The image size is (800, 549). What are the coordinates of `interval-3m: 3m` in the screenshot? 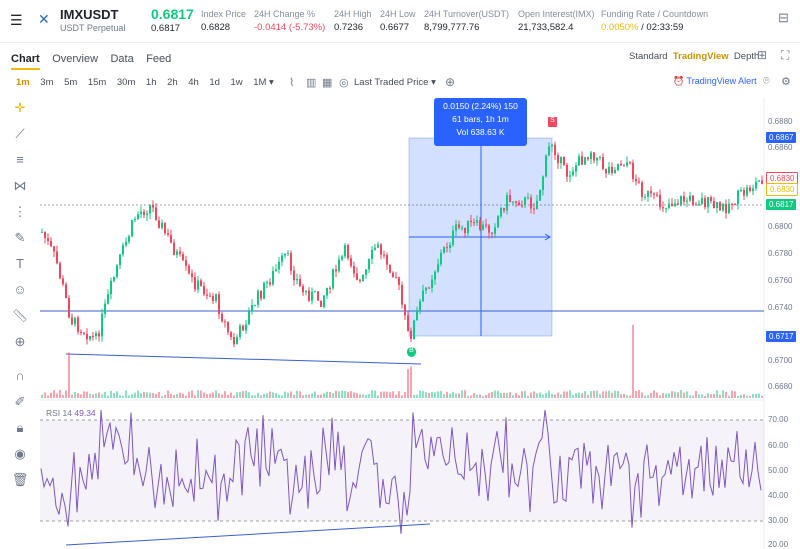 It's located at (47, 82).